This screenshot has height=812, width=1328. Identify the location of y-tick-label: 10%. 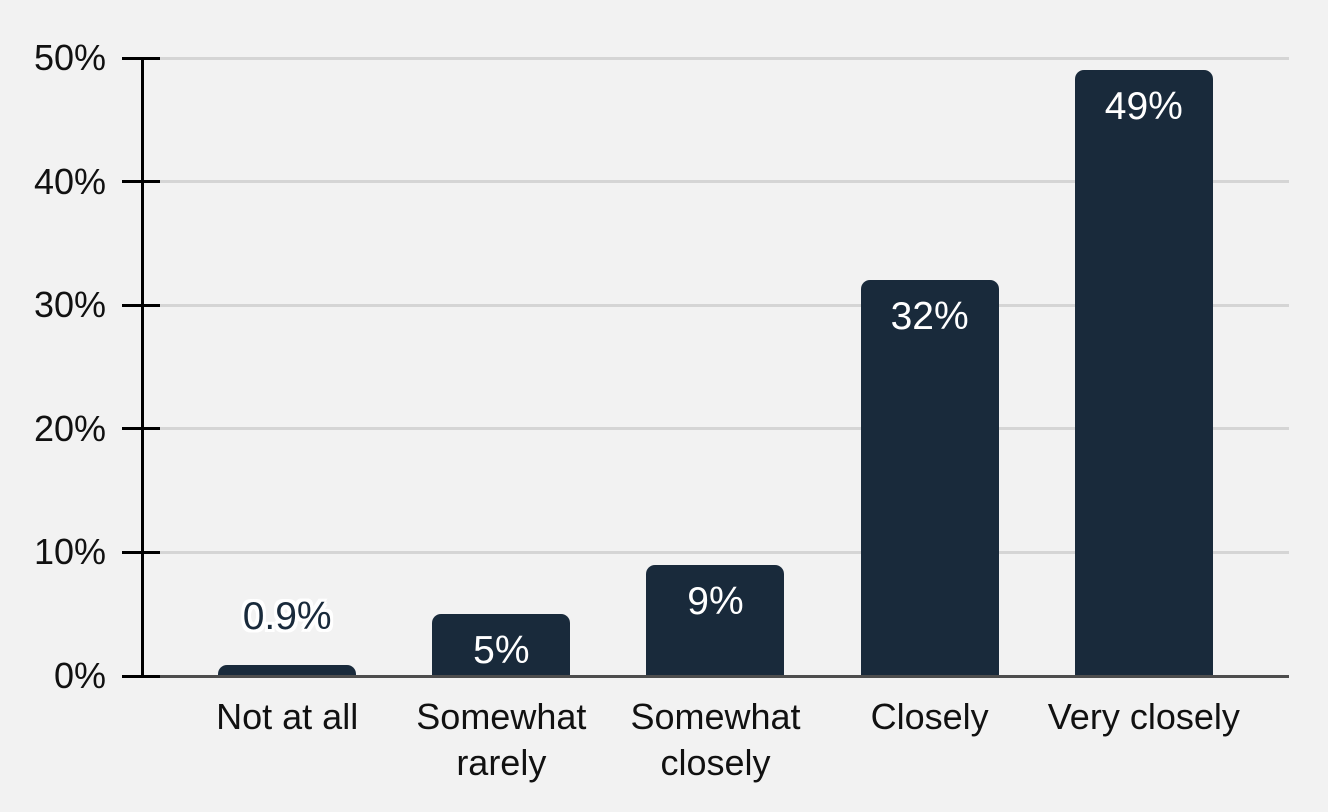
(69, 552).